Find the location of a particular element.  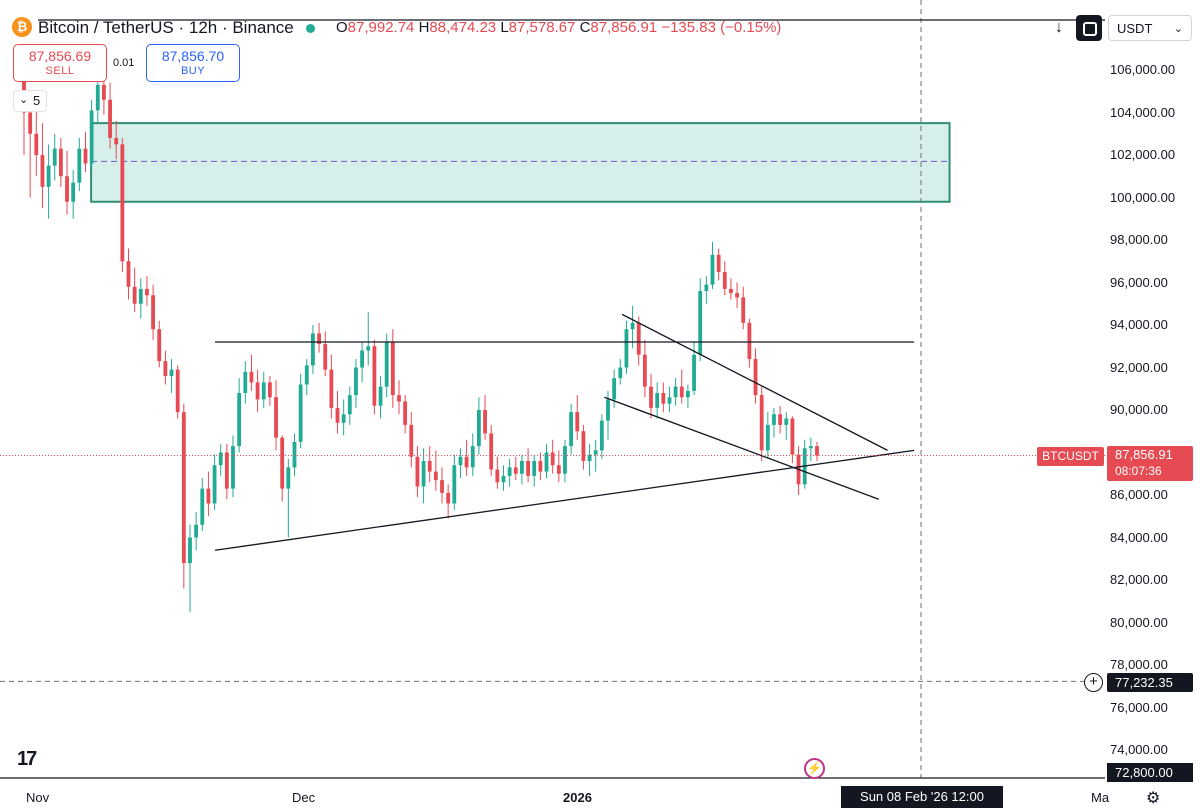

low-label: L is located at coordinates (504, 27).